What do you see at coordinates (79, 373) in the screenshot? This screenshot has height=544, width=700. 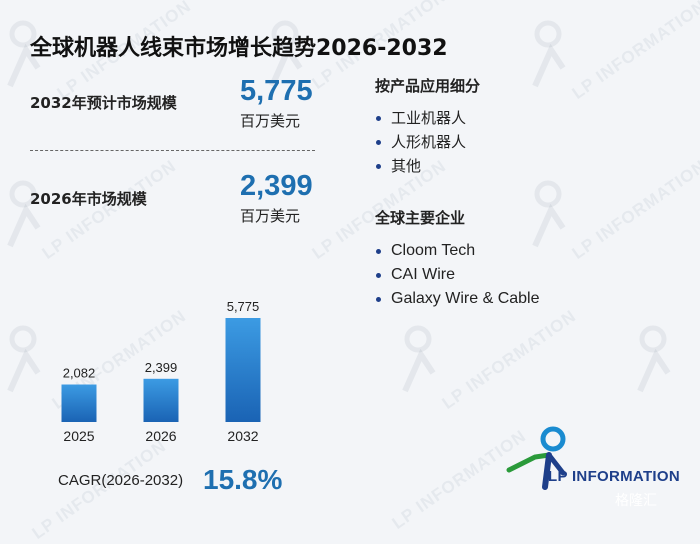 I see `bar-value-label: 2,082` at bounding box center [79, 373].